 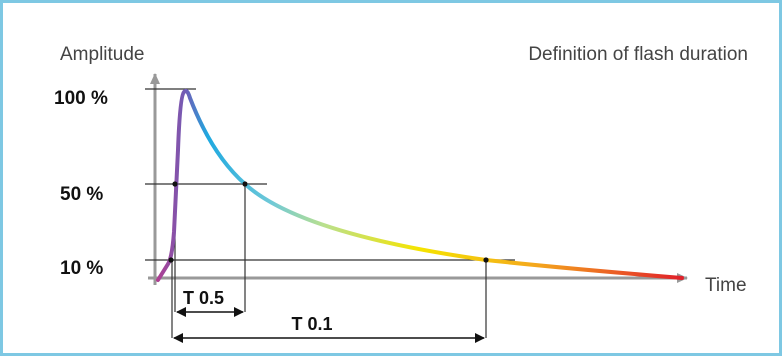 What do you see at coordinates (171, 260) in the screenshot?
I see `marker-10-rise` at bounding box center [171, 260].